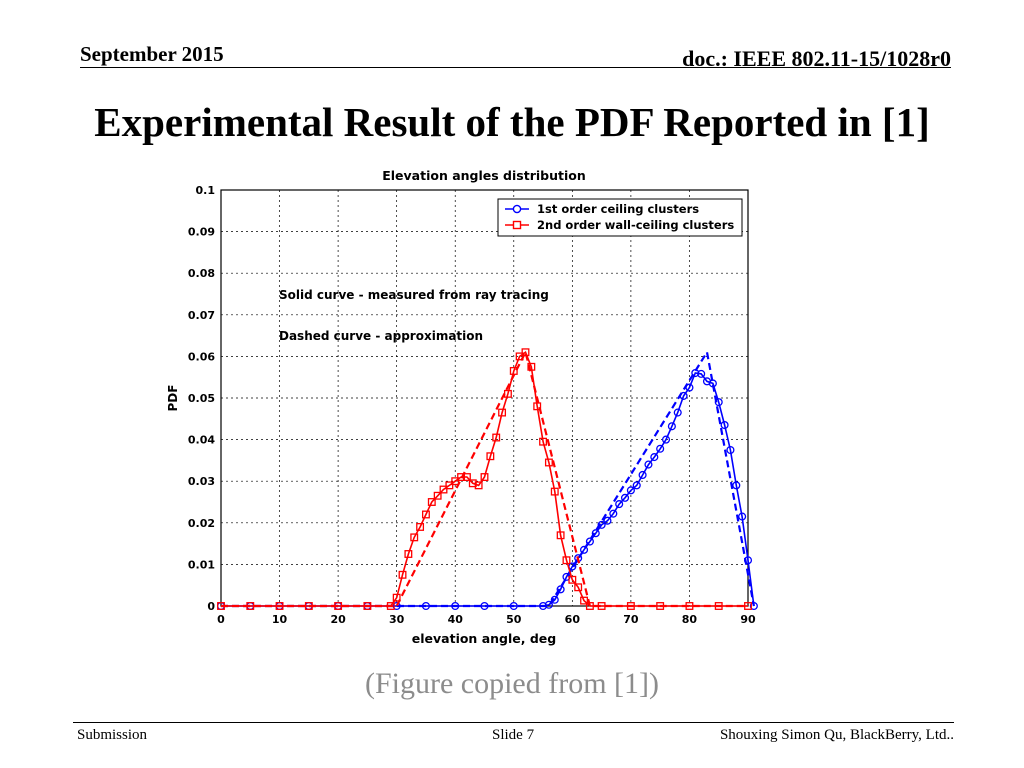 The image size is (1024, 768). Describe the element at coordinates (397, 619) in the screenshot. I see `x-tick-label: 30` at that location.